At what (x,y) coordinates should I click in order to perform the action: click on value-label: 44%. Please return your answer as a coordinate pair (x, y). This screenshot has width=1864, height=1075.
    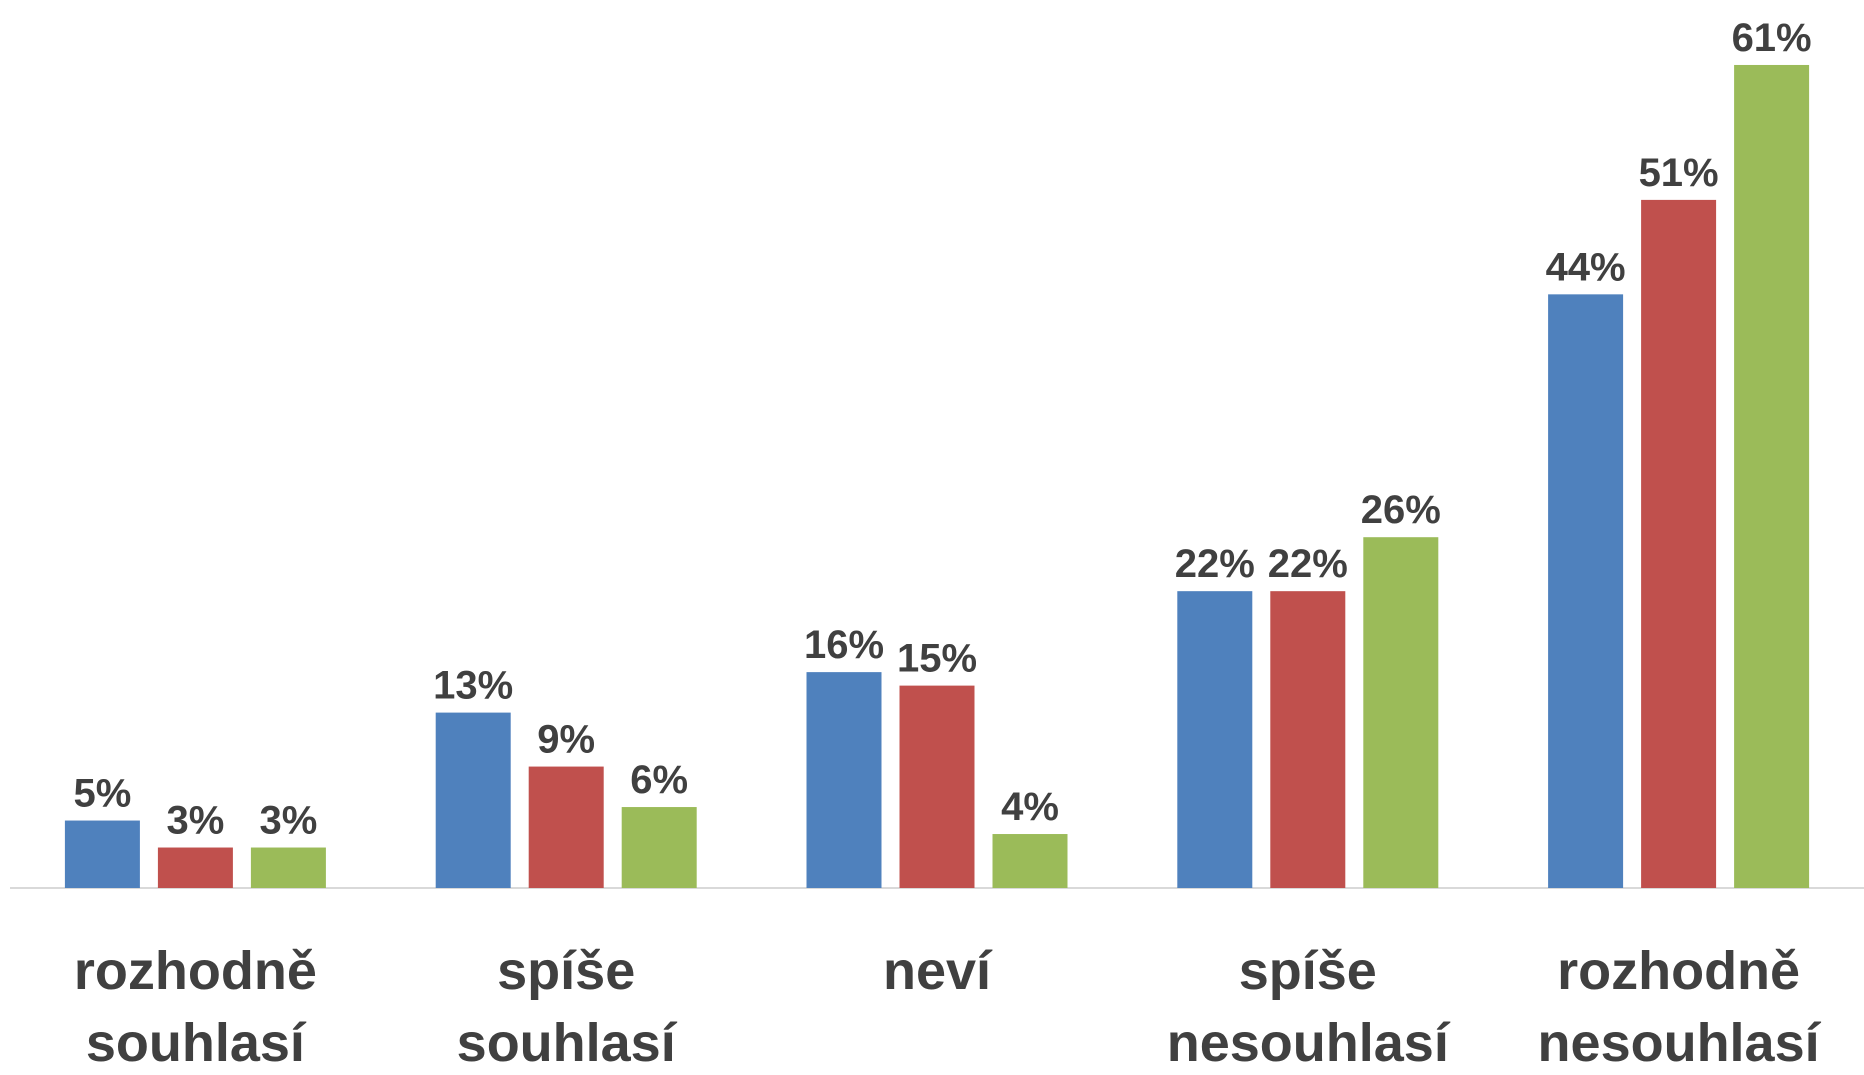
    Looking at the image, I should click on (1586, 267).